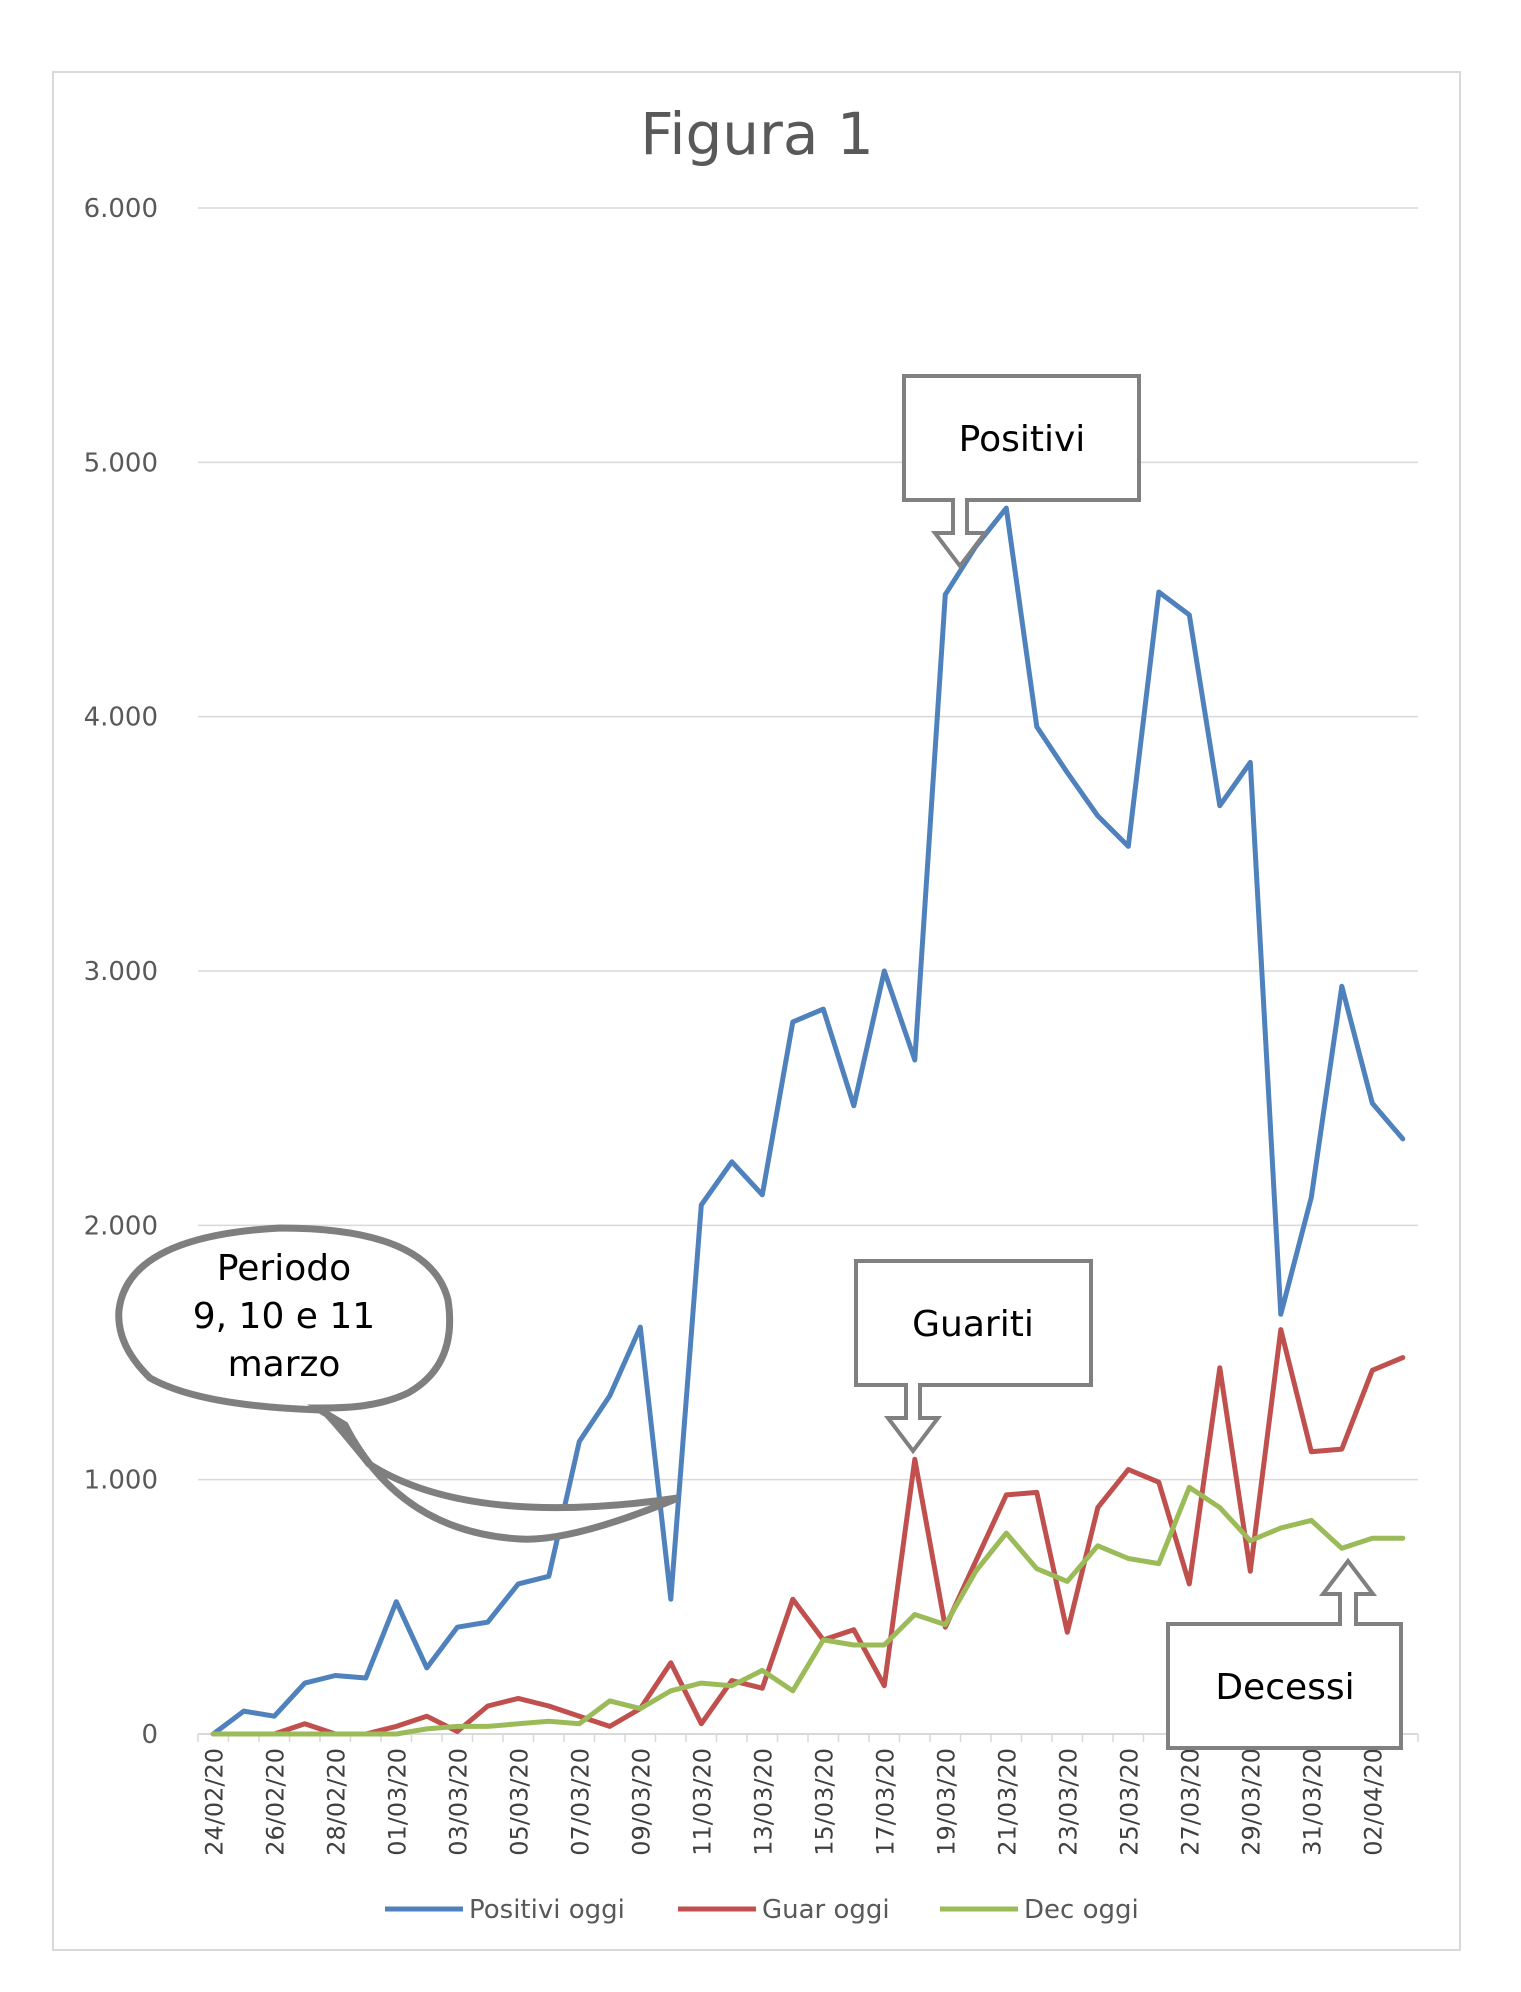 This screenshot has width=1521, height=1992. What do you see at coordinates (121, 463) in the screenshot?
I see `y-tick-label: 5.000` at bounding box center [121, 463].